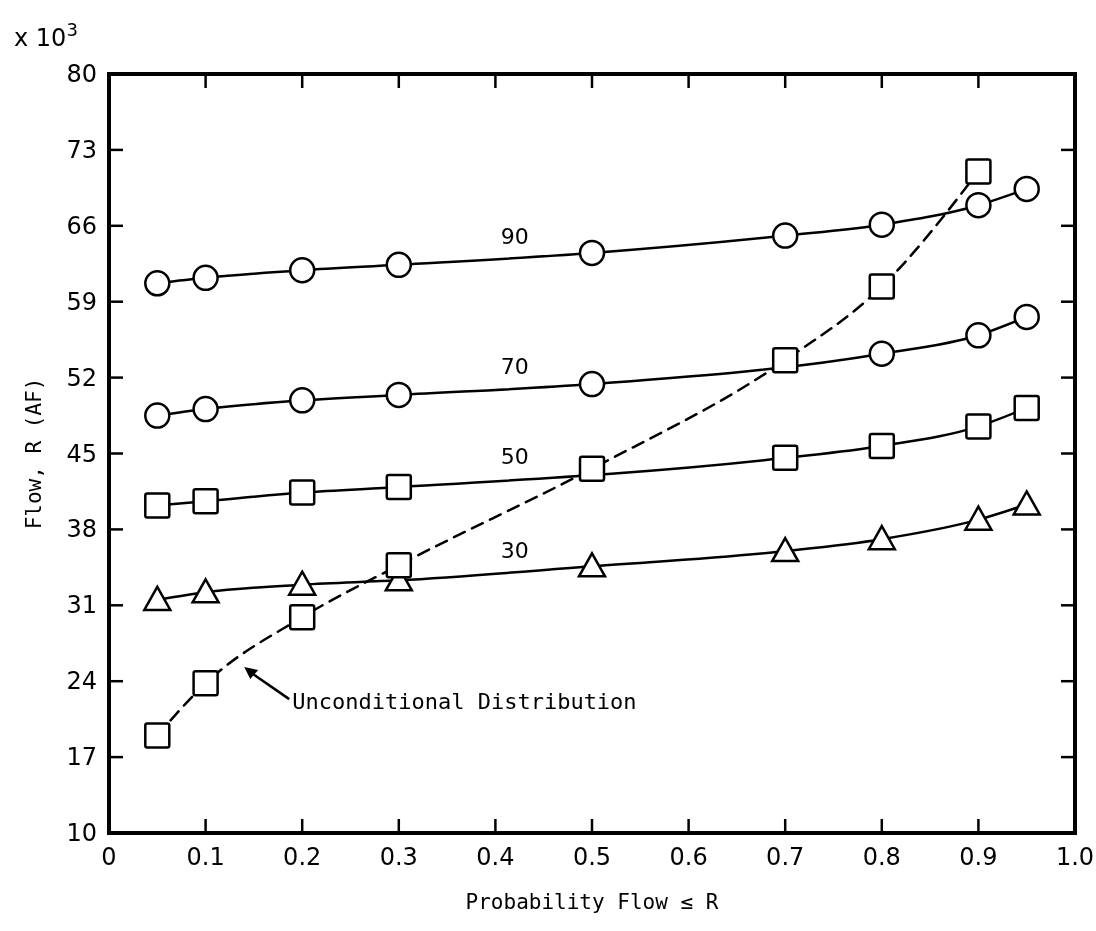  I want to click on y-tick-label: 52, so click(81, 377).